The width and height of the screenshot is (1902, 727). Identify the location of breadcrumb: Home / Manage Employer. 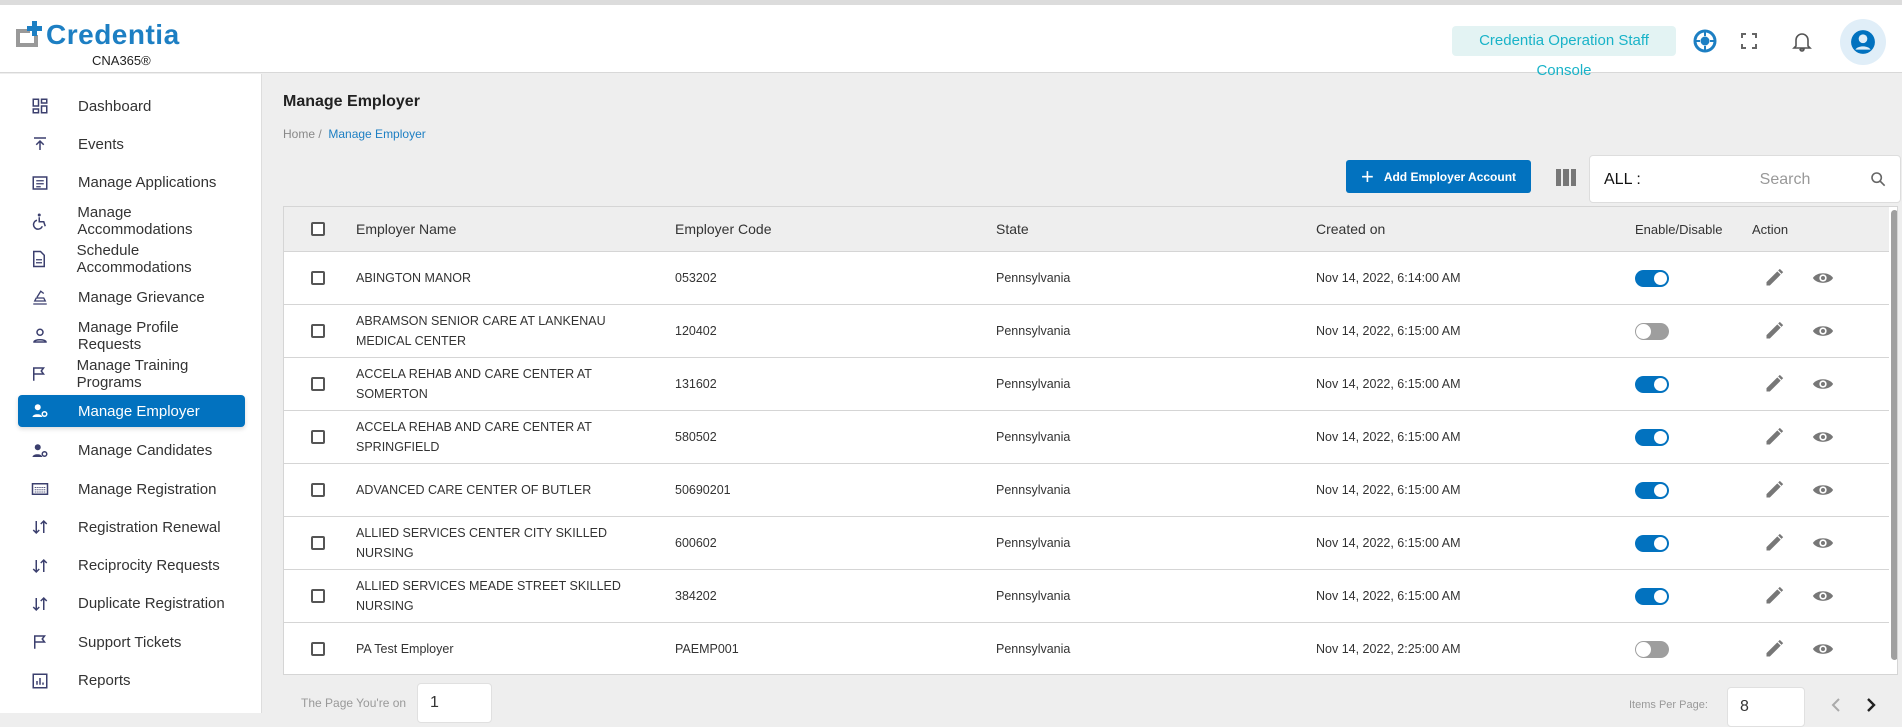
(354, 134).